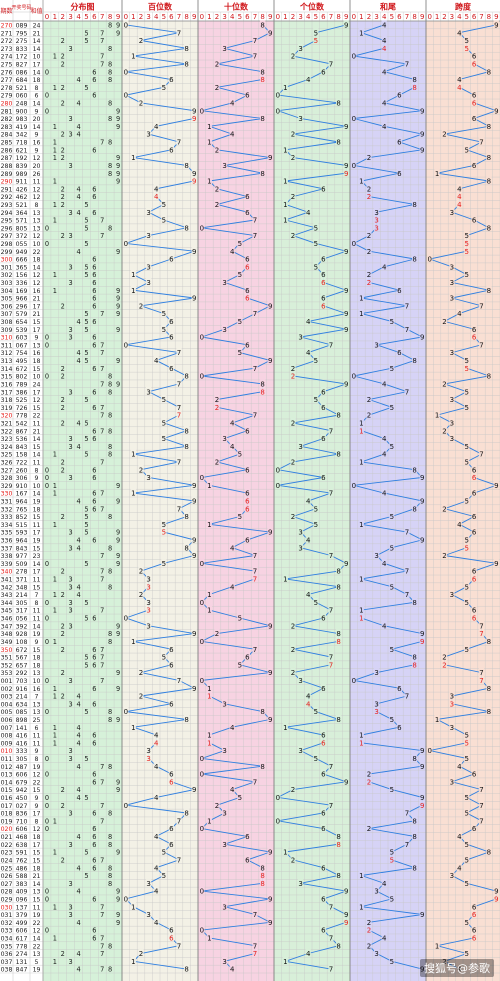 The height and width of the screenshot is (981, 500). I want to click on trend-digit: 1, so click(437, 174).